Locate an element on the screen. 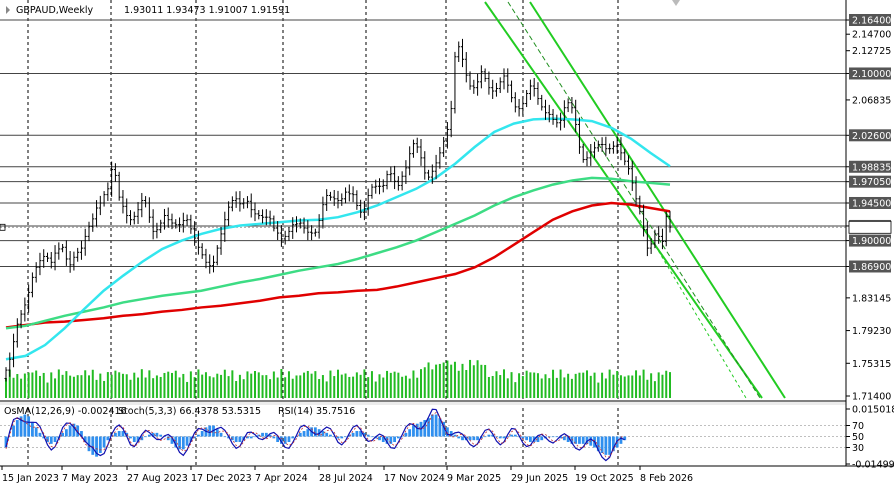  price-axis-label: 2.16400 is located at coordinates (871, 21).